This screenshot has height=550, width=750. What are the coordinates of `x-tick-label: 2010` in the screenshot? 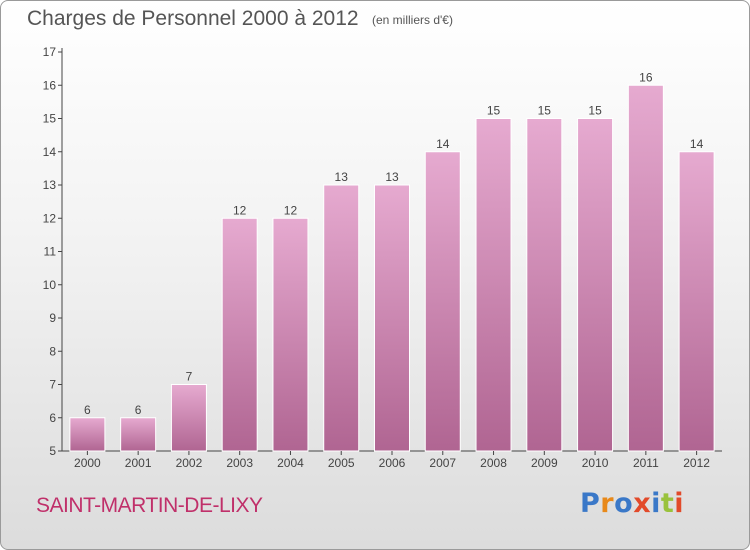 It's located at (595, 463).